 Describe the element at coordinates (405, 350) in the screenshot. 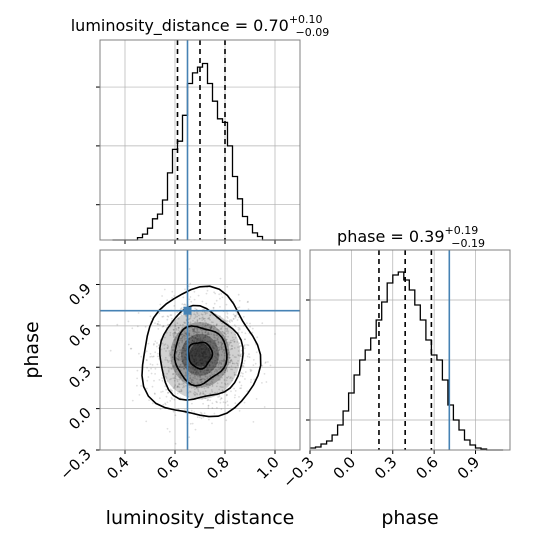

I see `phase-quantile-lines` at that location.